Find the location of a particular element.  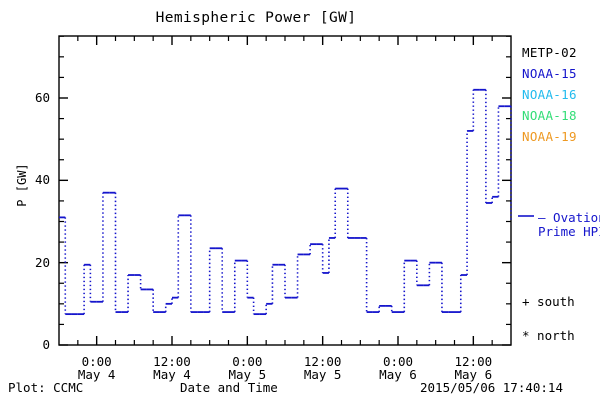

legend-item-noaa-16: NOAA-16 is located at coordinates (549, 94).